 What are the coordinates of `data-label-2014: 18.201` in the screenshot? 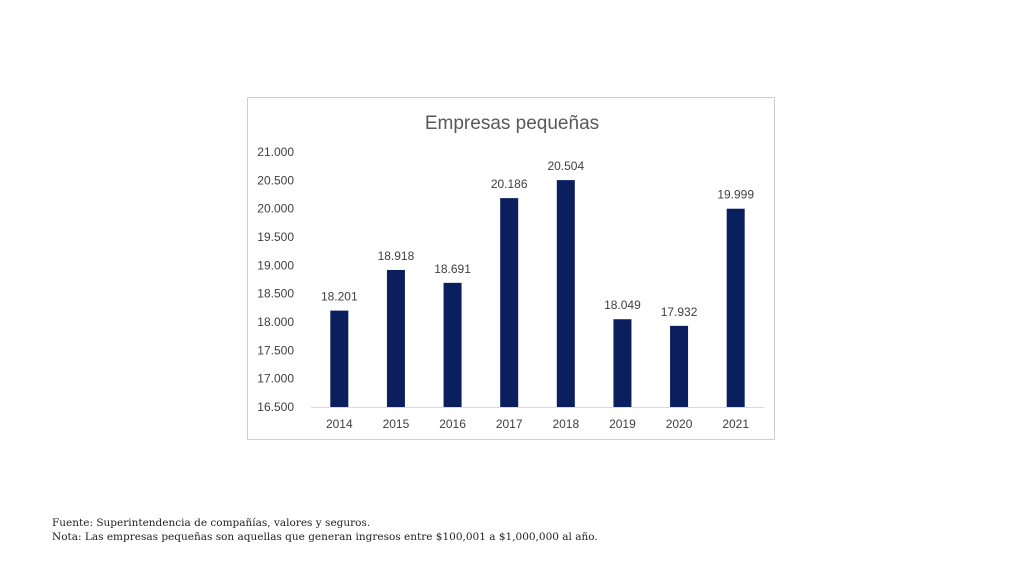 It's located at (339, 297).